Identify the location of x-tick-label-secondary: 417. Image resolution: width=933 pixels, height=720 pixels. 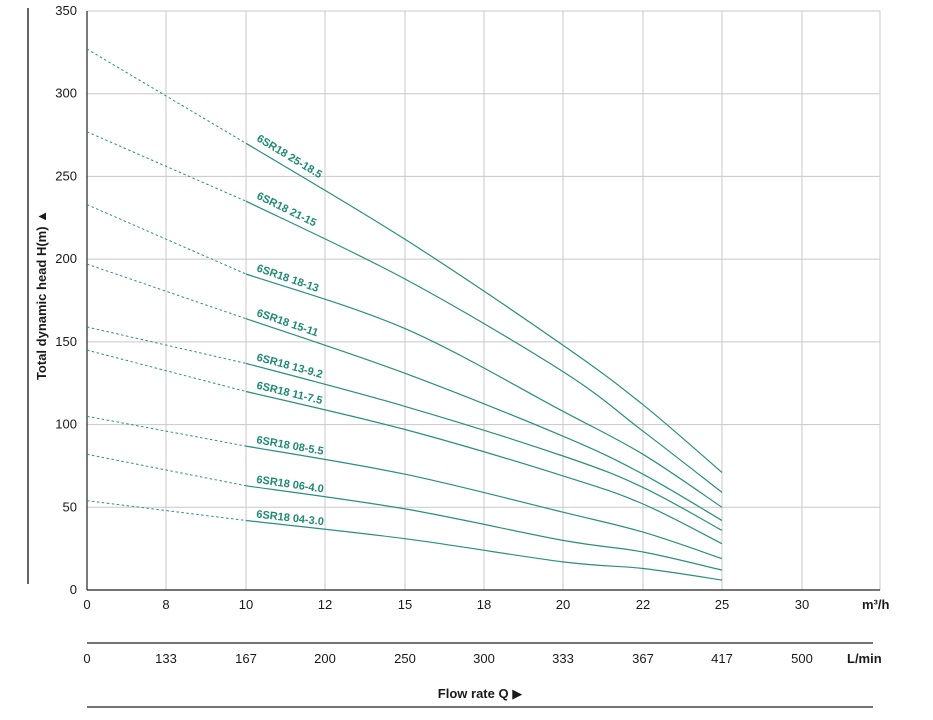
(722, 658).